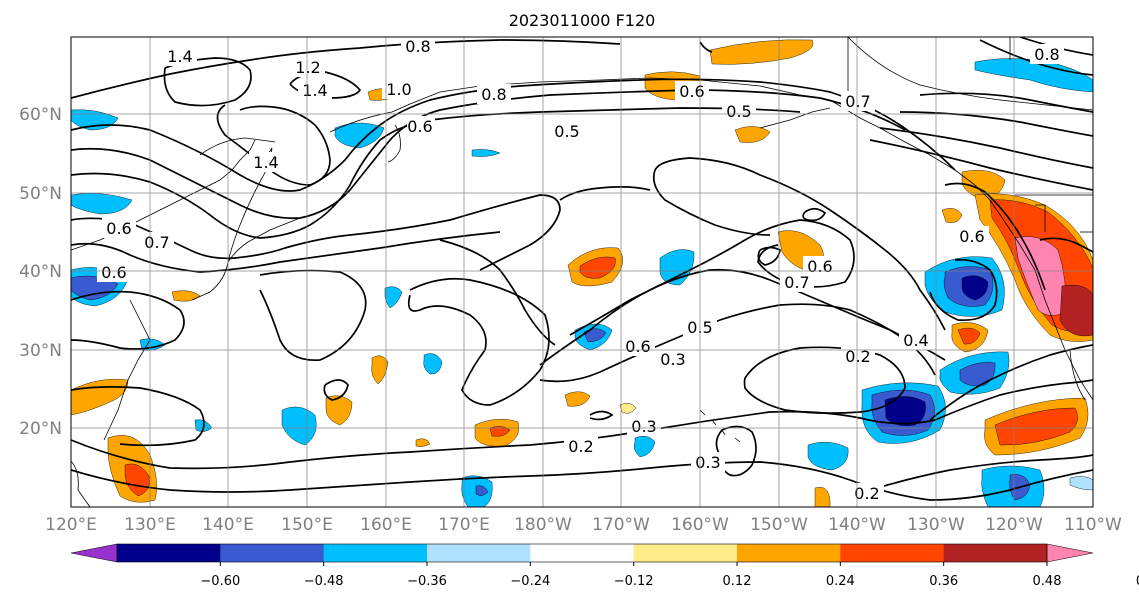 The image size is (1139, 601). I want to click on lat-label: 40°N, so click(40, 272).